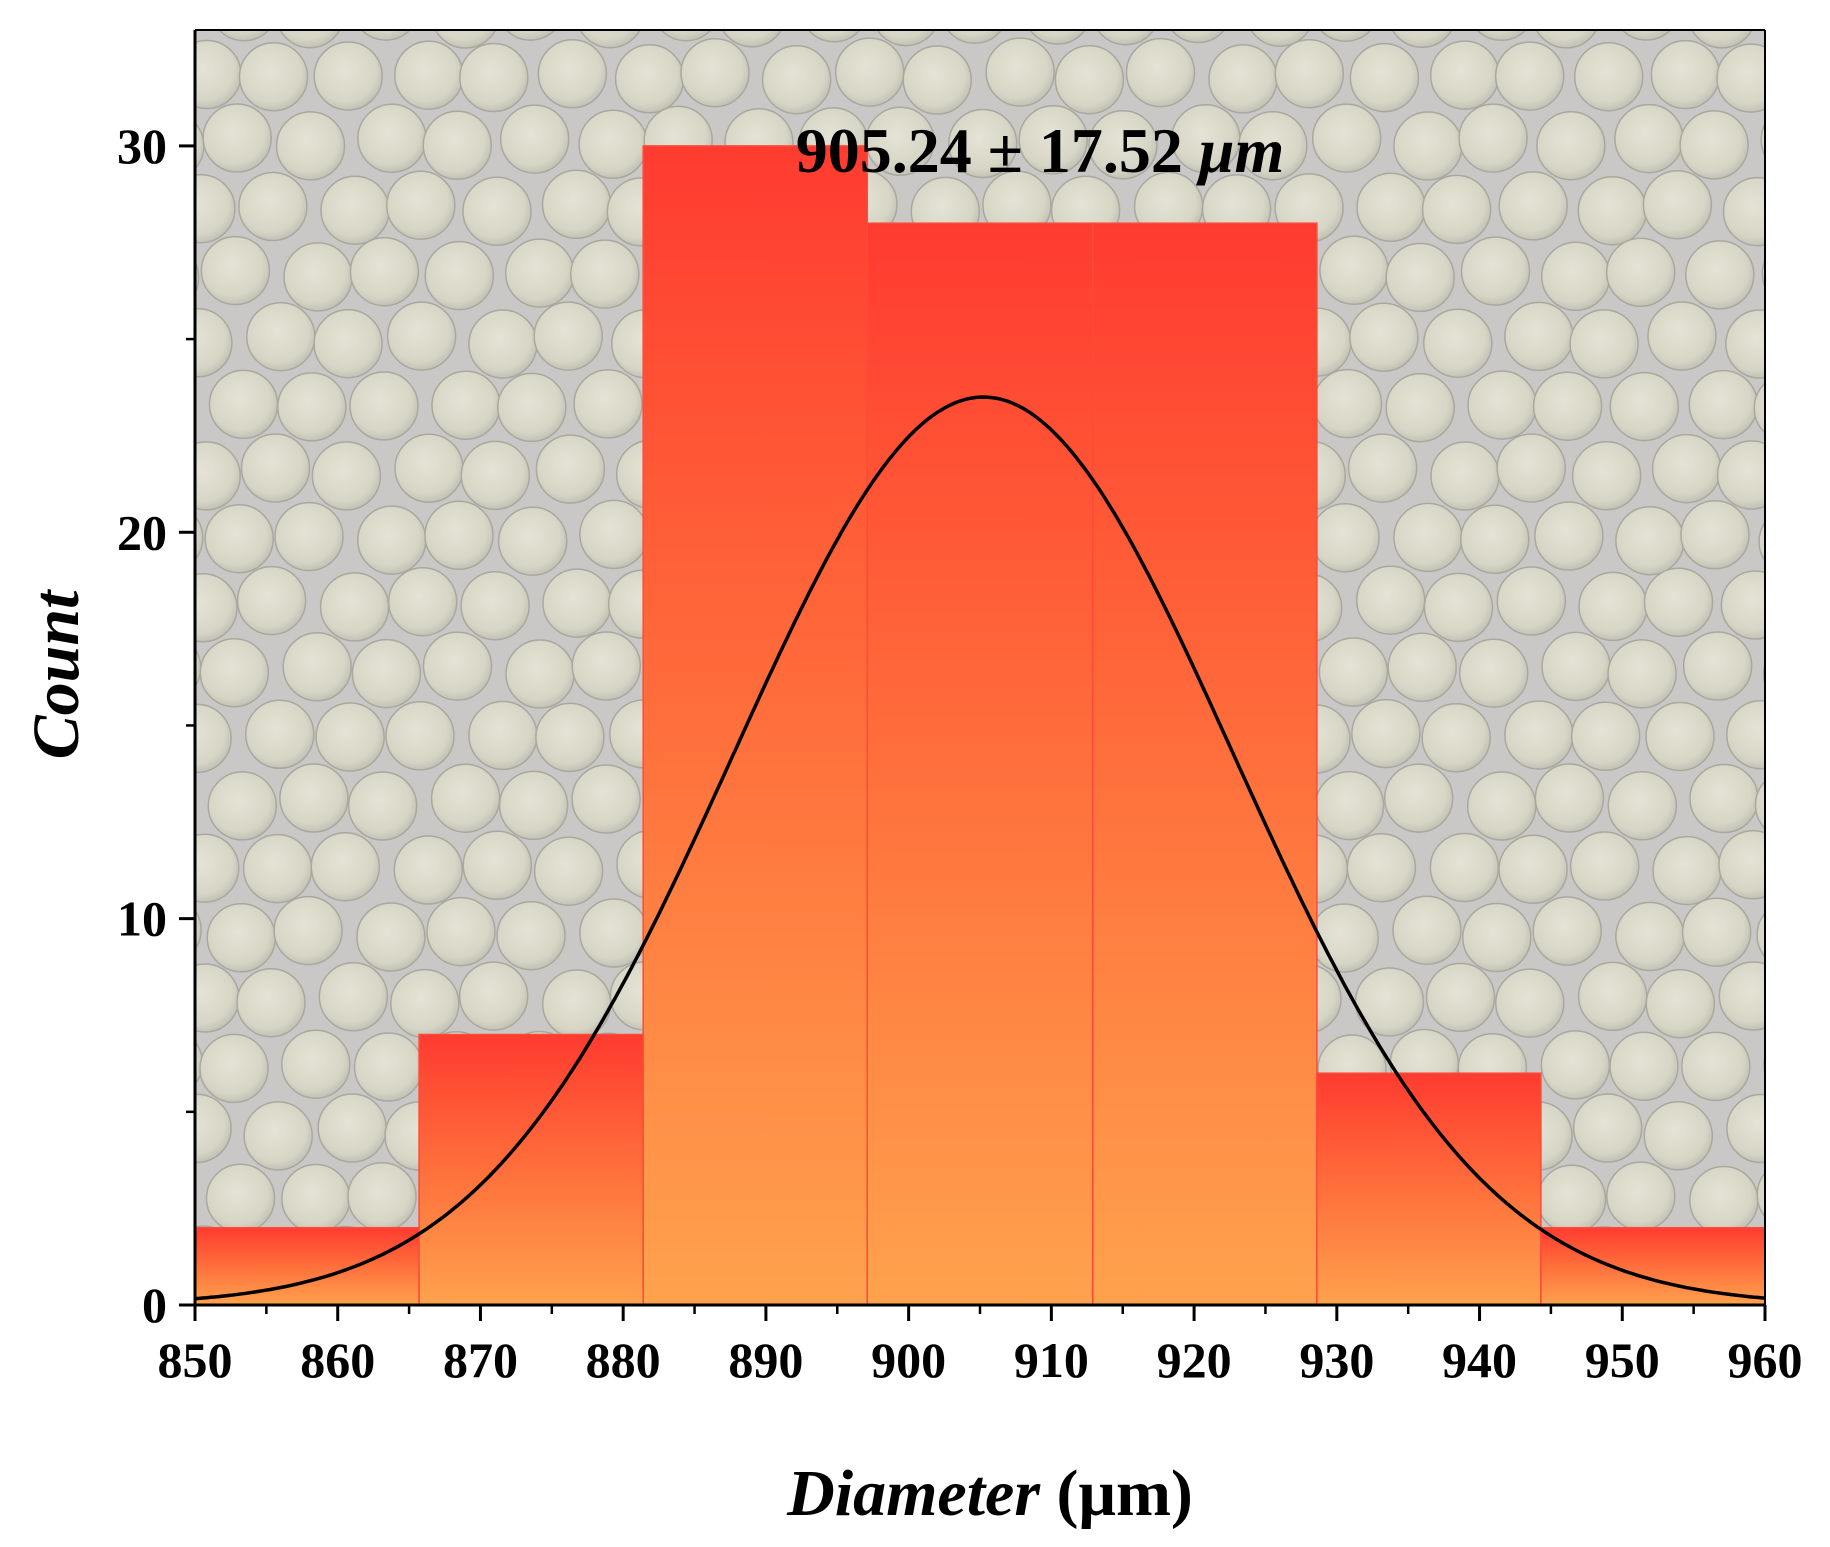 The height and width of the screenshot is (1547, 1830). What do you see at coordinates (765, 1360) in the screenshot?
I see `x-tick-label: 890` at bounding box center [765, 1360].